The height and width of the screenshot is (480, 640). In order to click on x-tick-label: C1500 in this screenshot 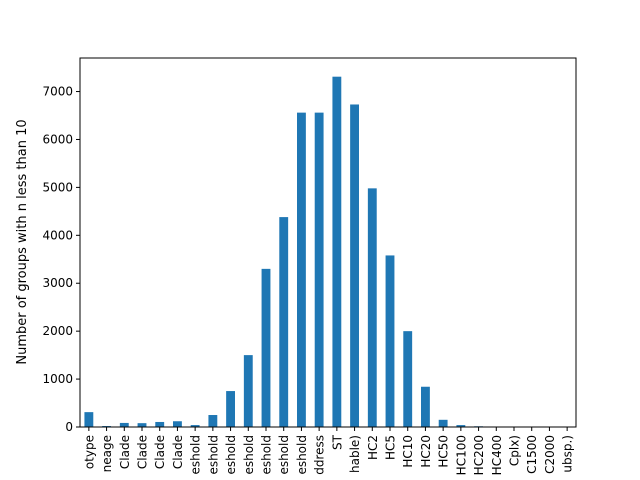, I will do `click(532, 454)`.